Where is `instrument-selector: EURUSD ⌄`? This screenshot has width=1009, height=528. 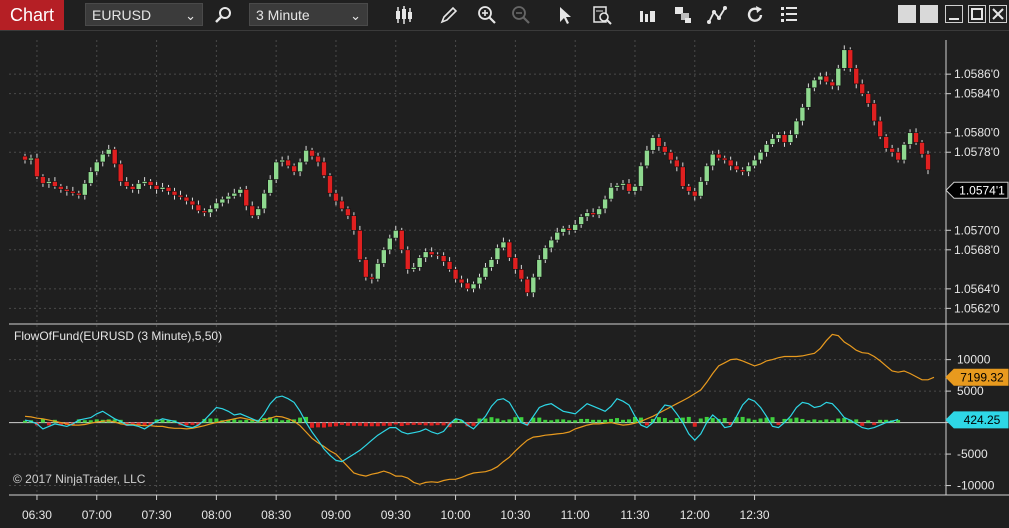
instrument-selector: EURUSD ⌄ is located at coordinates (144, 14).